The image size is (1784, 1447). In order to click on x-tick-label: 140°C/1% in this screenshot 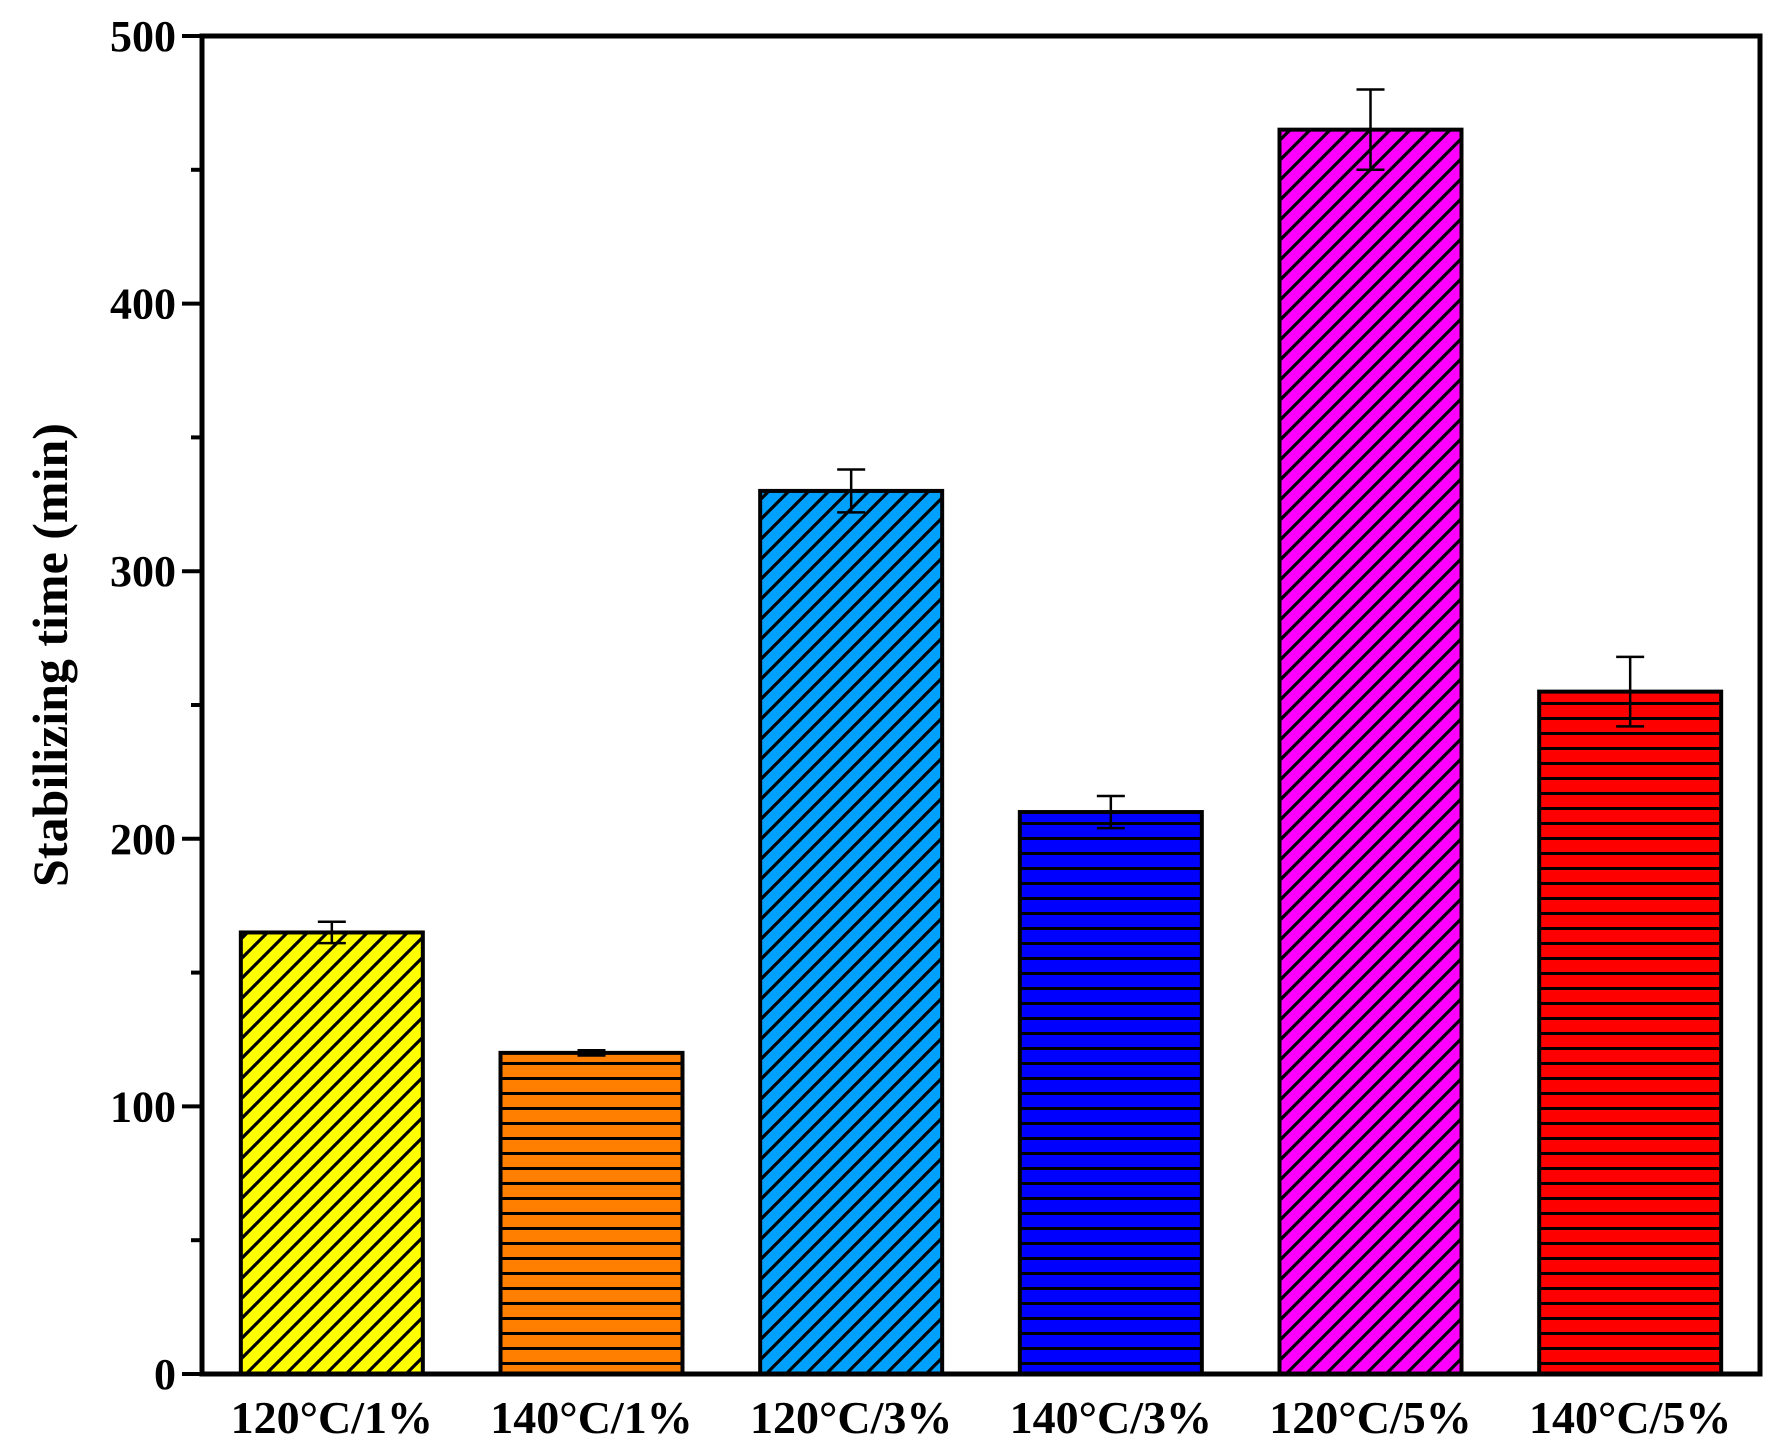, I will do `click(591, 1417)`.